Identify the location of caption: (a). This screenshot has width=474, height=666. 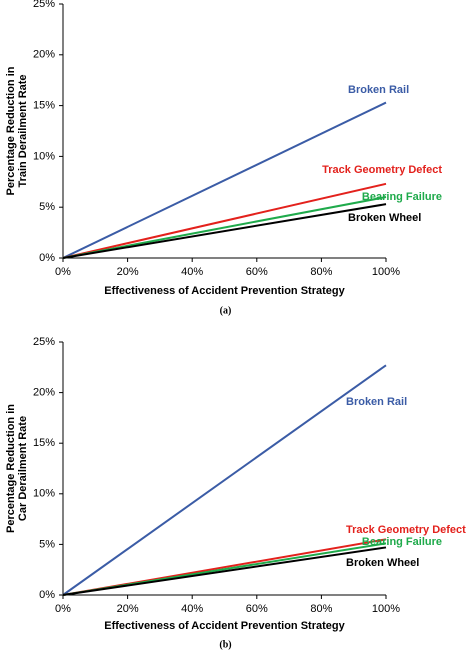
(226, 310).